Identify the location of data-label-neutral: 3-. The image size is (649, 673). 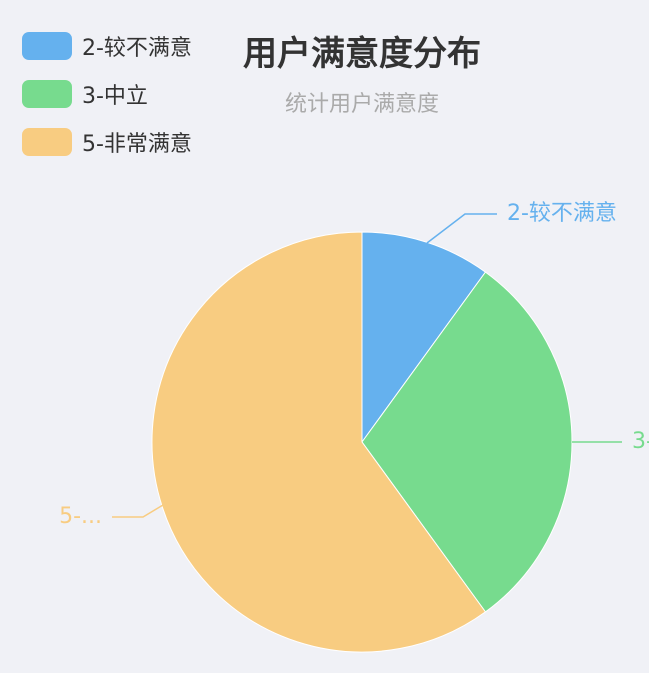
(640, 441).